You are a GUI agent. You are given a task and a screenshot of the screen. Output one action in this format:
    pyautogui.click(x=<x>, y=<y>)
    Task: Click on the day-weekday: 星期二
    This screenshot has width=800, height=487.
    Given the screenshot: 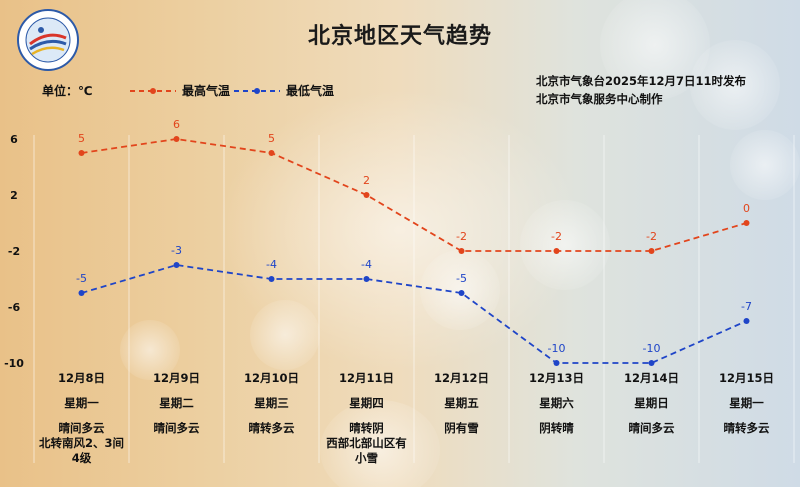 What is the action you would take?
    pyautogui.click(x=176, y=403)
    